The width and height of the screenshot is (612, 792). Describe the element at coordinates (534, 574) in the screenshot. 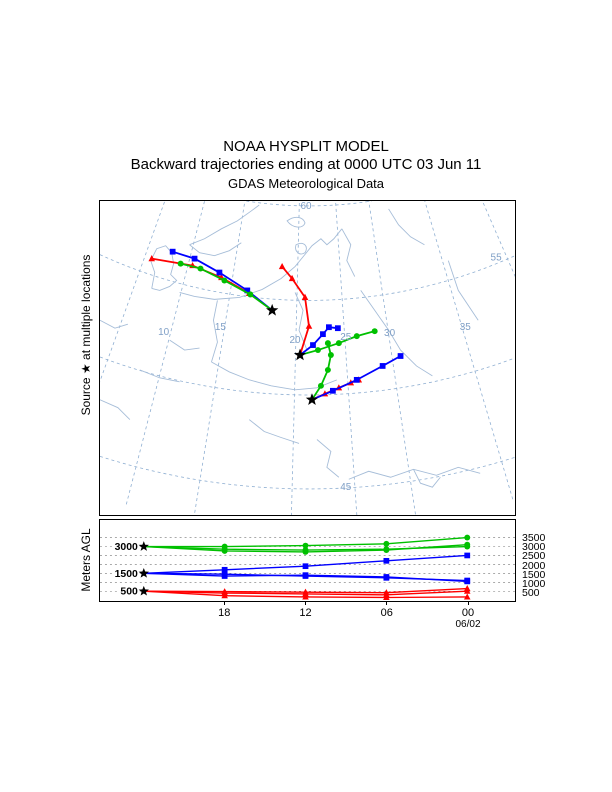

I see `height-axis-label: 1500` at that location.